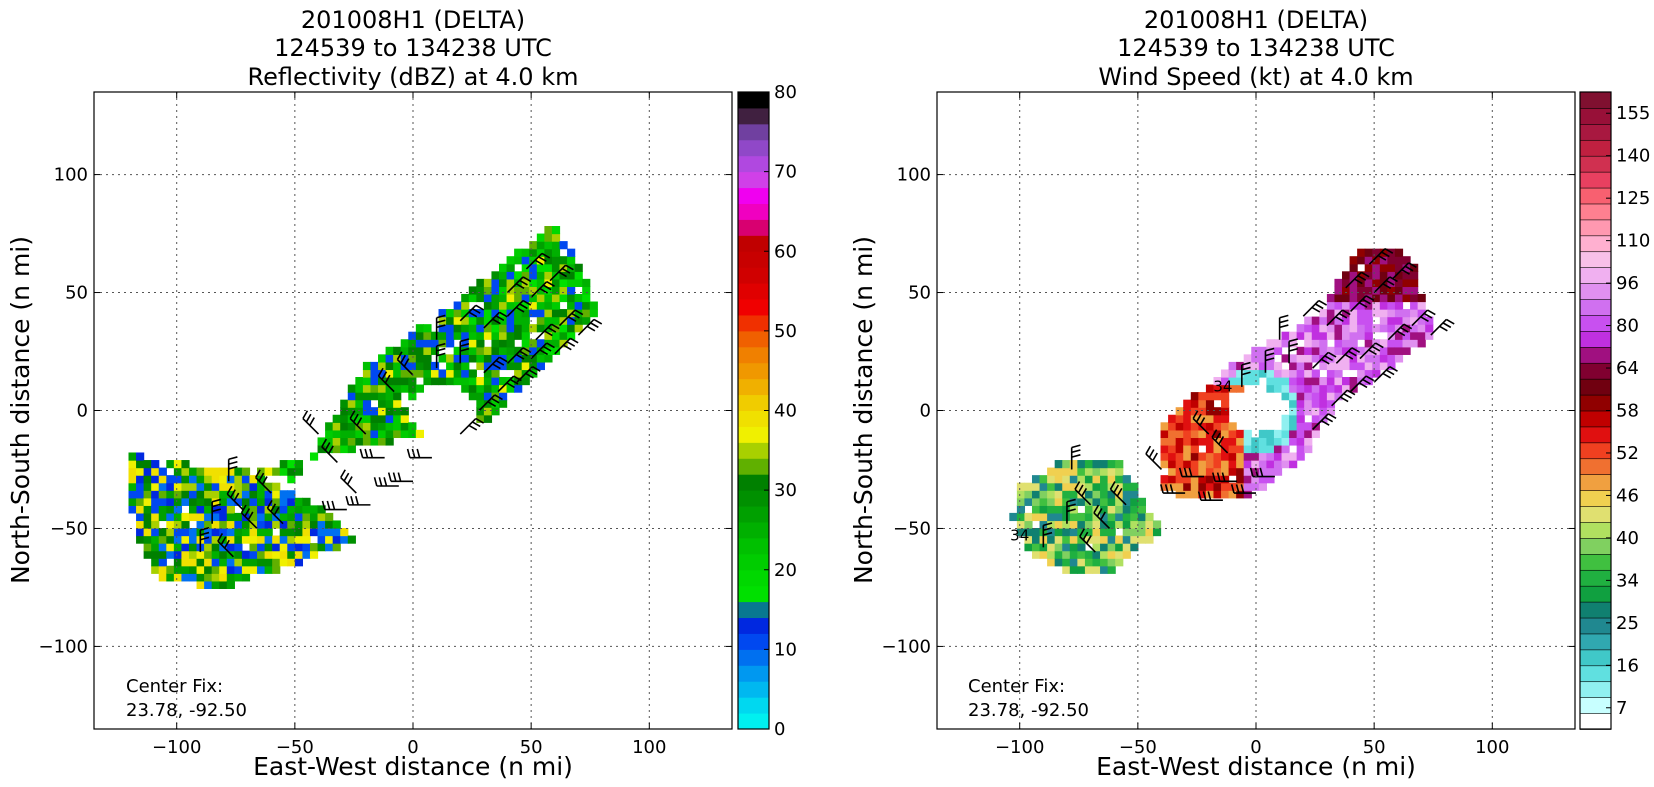  What do you see at coordinates (1627, 538) in the screenshot?
I see `windspeed-colorbar-tick-label: 40` at bounding box center [1627, 538].